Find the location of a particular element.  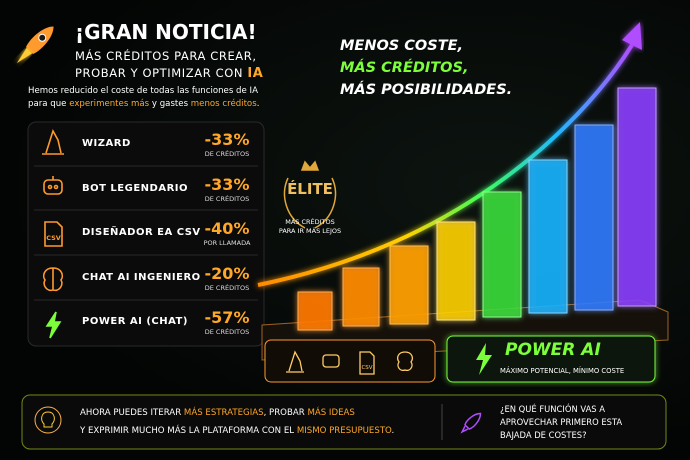

footer-panel is located at coordinates (344, 422).